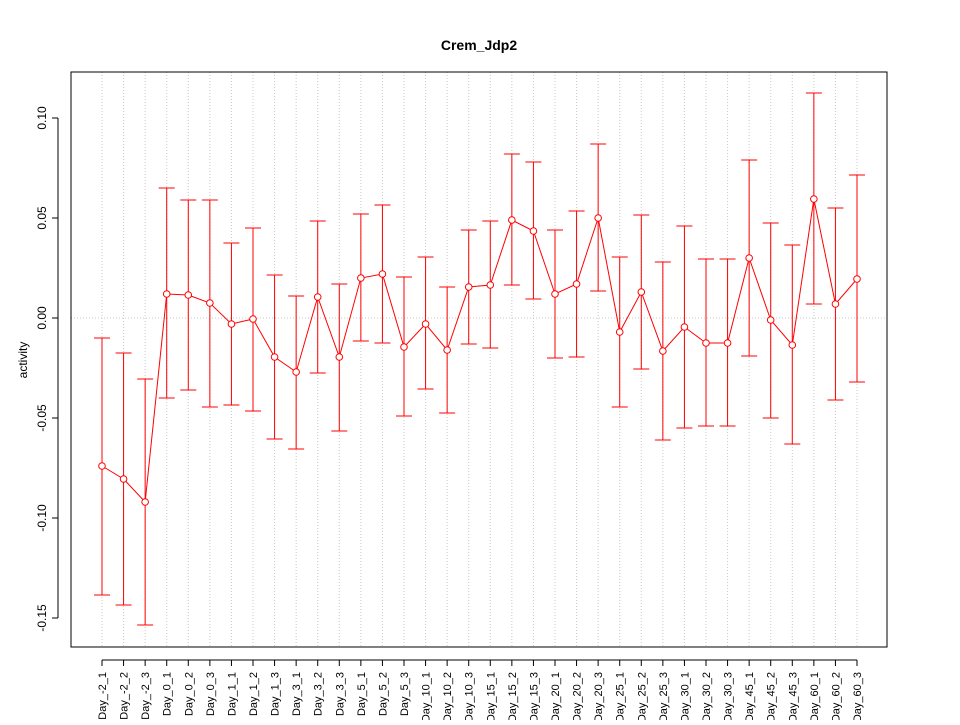  What do you see at coordinates (750, 696) in the screenshot?
I see `x-tick-label: Day_45_1` at bounding box center [750, 696].